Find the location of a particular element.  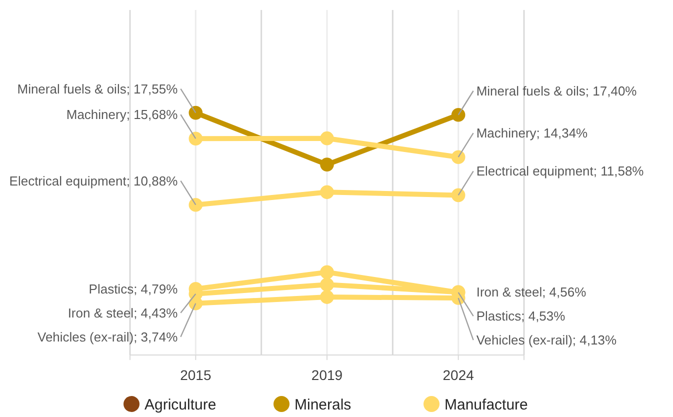

x-tick-label: 2019 is located at coordinates (327, 374).